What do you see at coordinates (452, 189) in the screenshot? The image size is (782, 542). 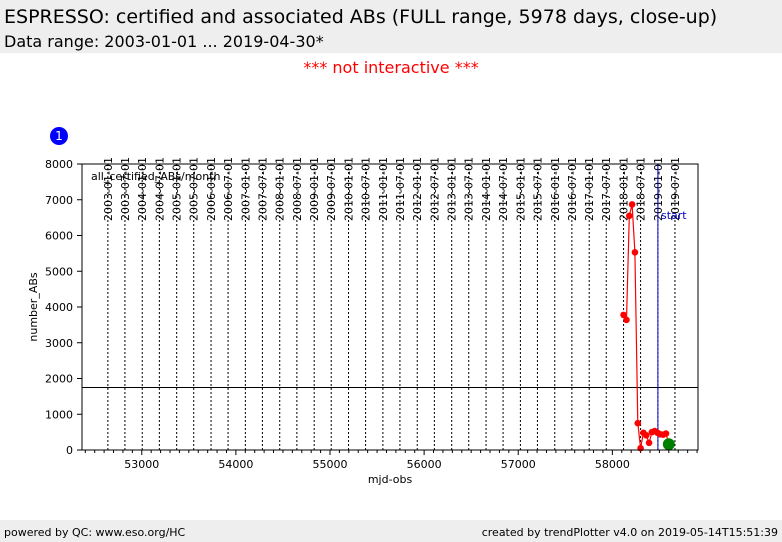 I see `date-tick-label: 2013-01-01` at bounding box center [452, 189].